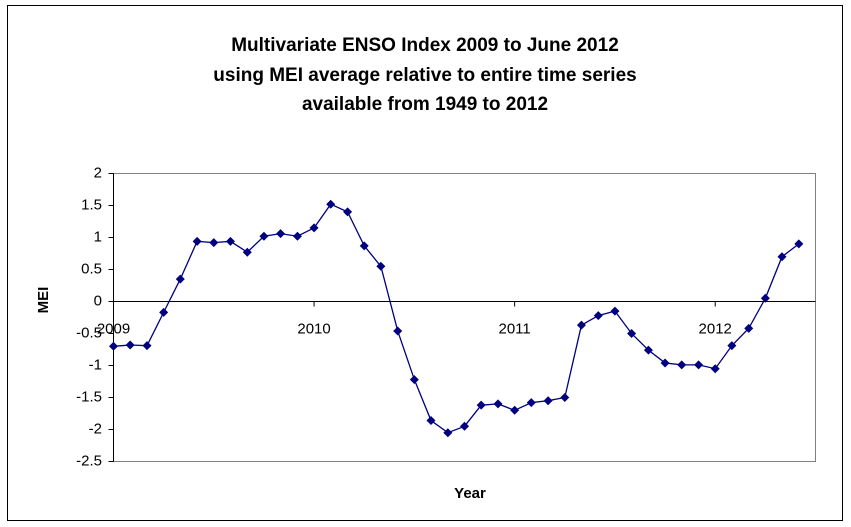 The height and width of the screenshot is (527, 851). Describe the element at coordinates (95, 428) in the screenshot. I see `y-tick-label: -2` at that location.